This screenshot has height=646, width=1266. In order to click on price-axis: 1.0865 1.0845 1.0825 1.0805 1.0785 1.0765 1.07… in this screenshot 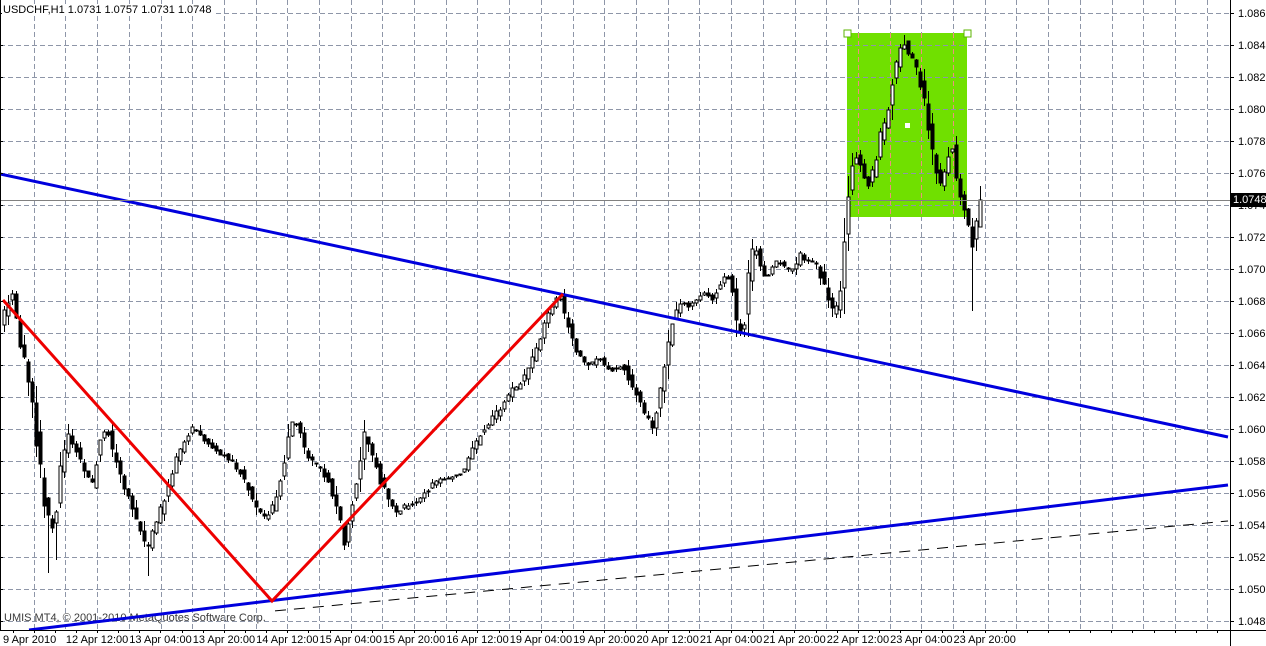, I will do `click(1248, 318)`.